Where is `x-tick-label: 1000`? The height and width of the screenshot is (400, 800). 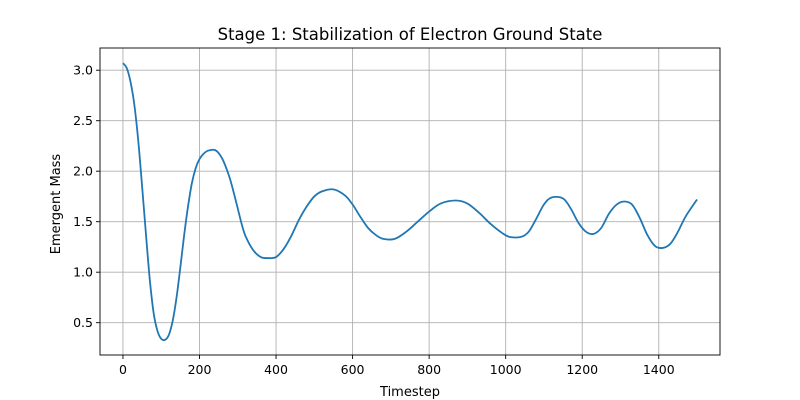
x-tick-label: 1000 is located at coordinates (506, 369).